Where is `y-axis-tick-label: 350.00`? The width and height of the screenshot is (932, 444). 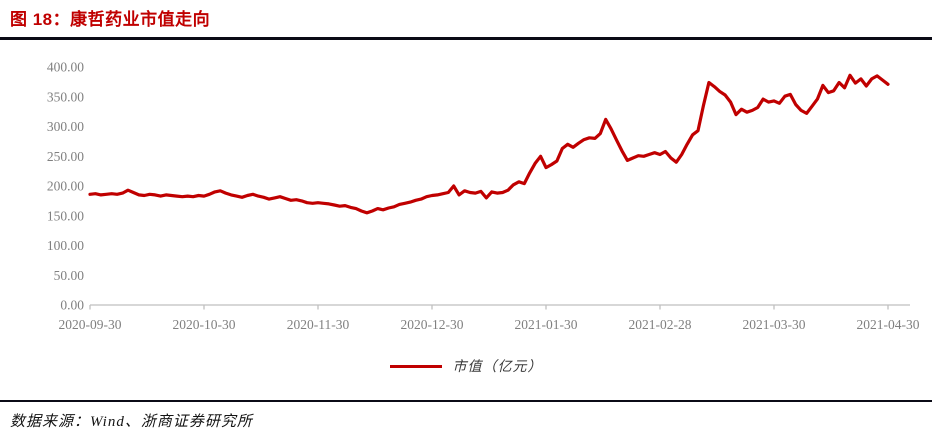
y-axis-tick-label: 350.00 is located at coordinates (65, 96).